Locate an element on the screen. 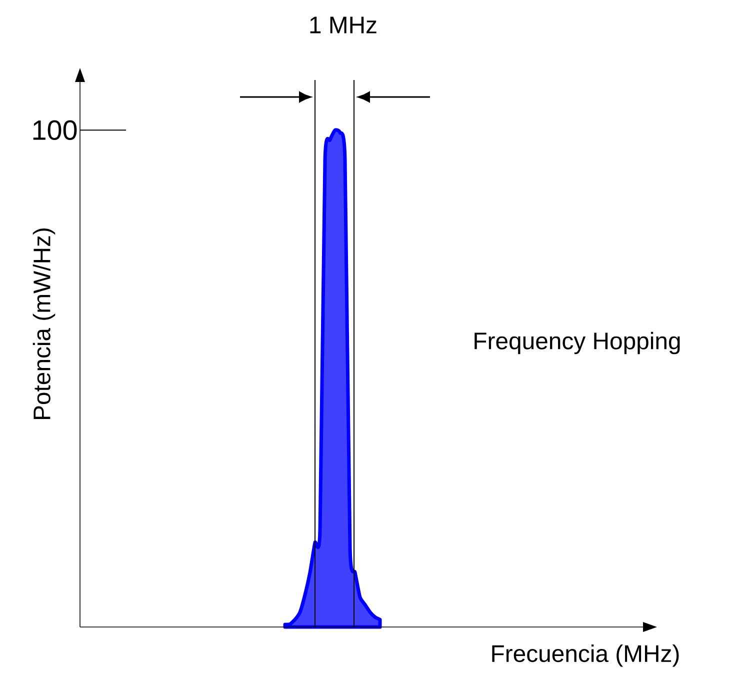  text: 1 MHz is located at coordinates (343, 25).